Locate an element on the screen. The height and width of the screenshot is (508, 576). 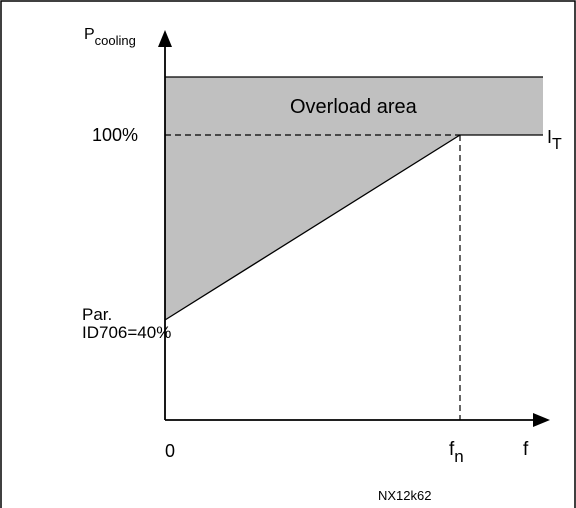
y-axis-label-subscript: cooling is located at coordinates (115, 40).